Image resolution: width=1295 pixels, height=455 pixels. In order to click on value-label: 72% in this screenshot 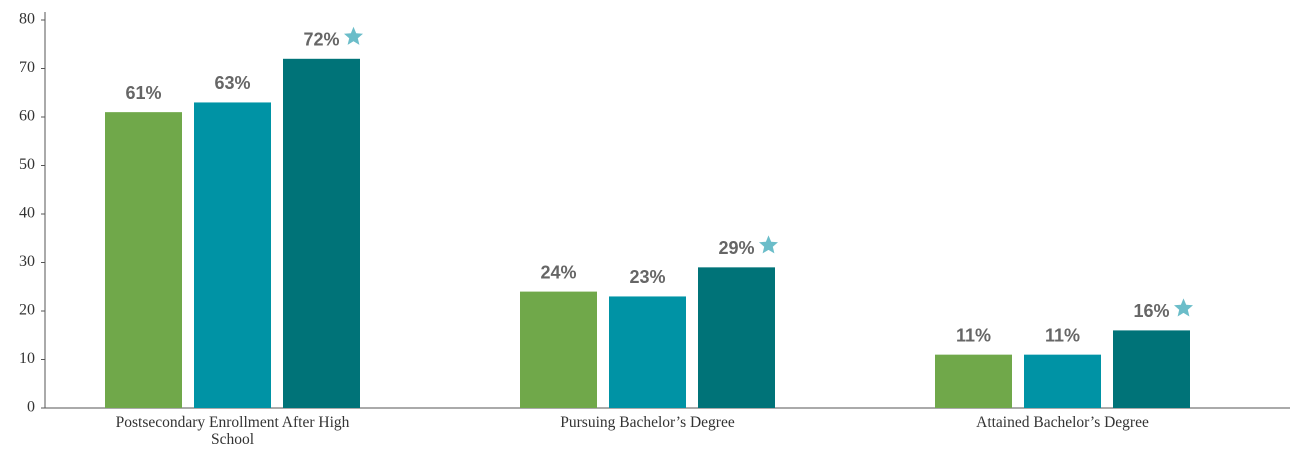, I will do `click(321, 40)`.